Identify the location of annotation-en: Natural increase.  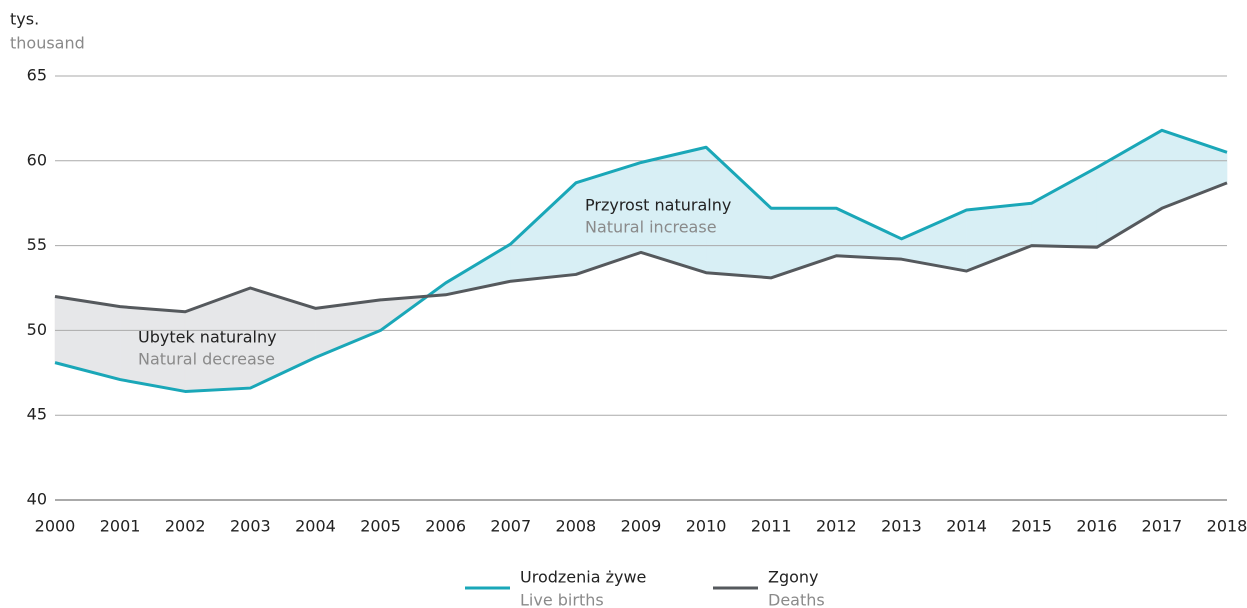
(651, 227).